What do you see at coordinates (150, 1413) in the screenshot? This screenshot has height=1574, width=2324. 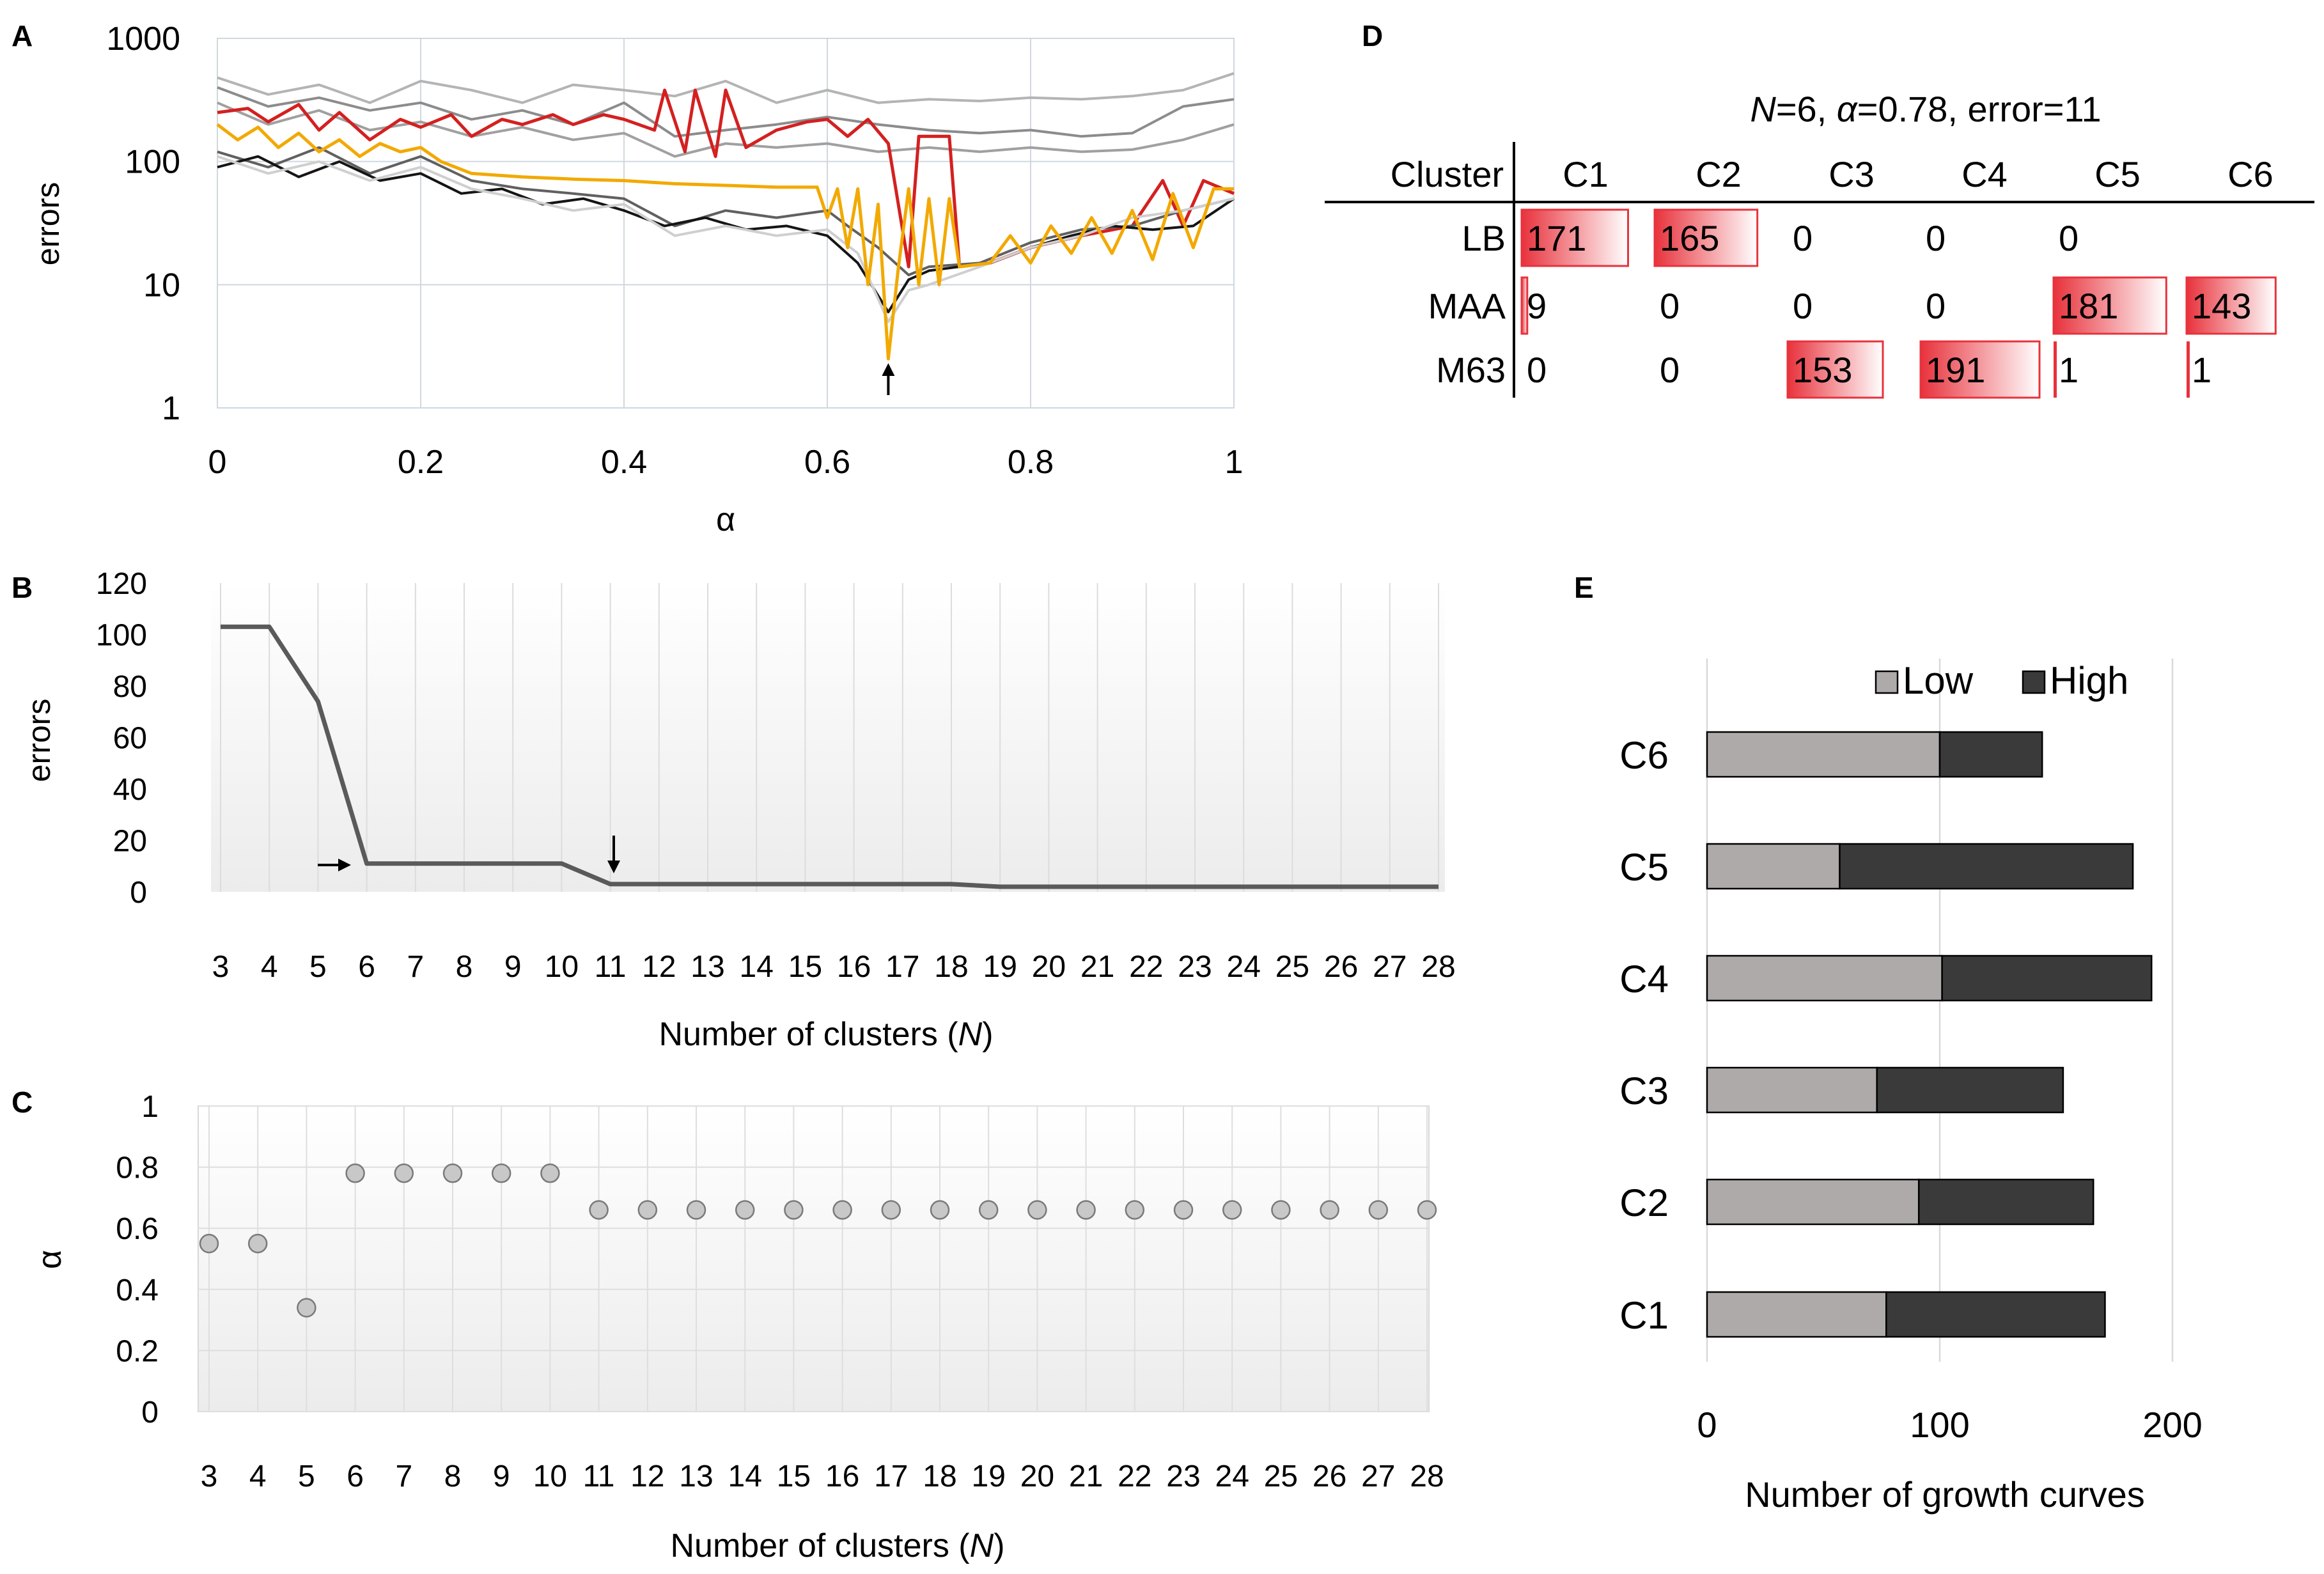 I see `y-tick-label-c: 0` at bounding box center [150, 1413].